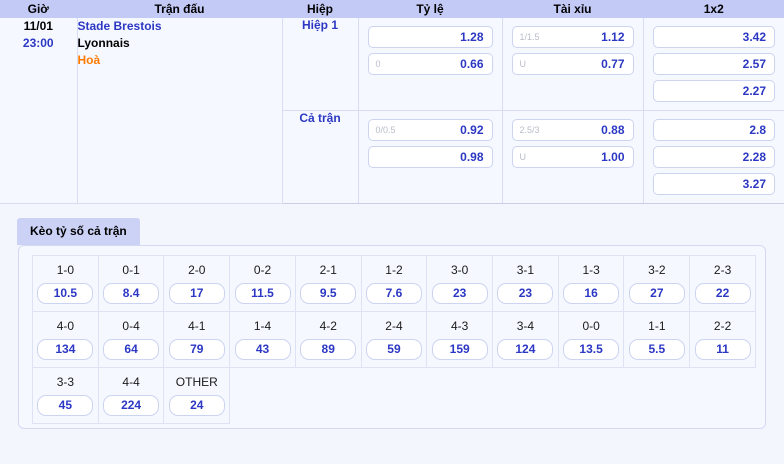 Image resolution: width=784 pixels, height=464 pixels. Describe the element at coordinates (656, 349) in the screenshot. I see `correct-score-odd: 5.5` at that location.